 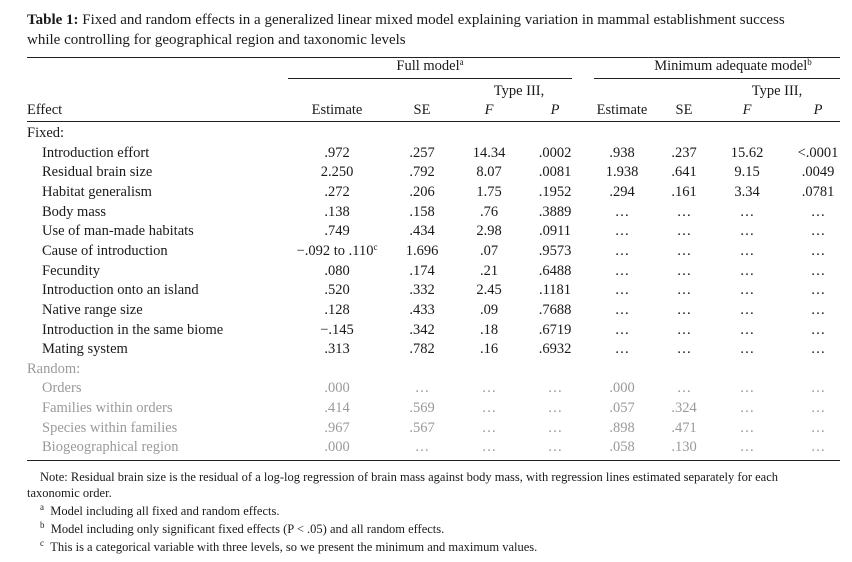 I want to click on column-header: Type III,, so click(x=519, y=91).